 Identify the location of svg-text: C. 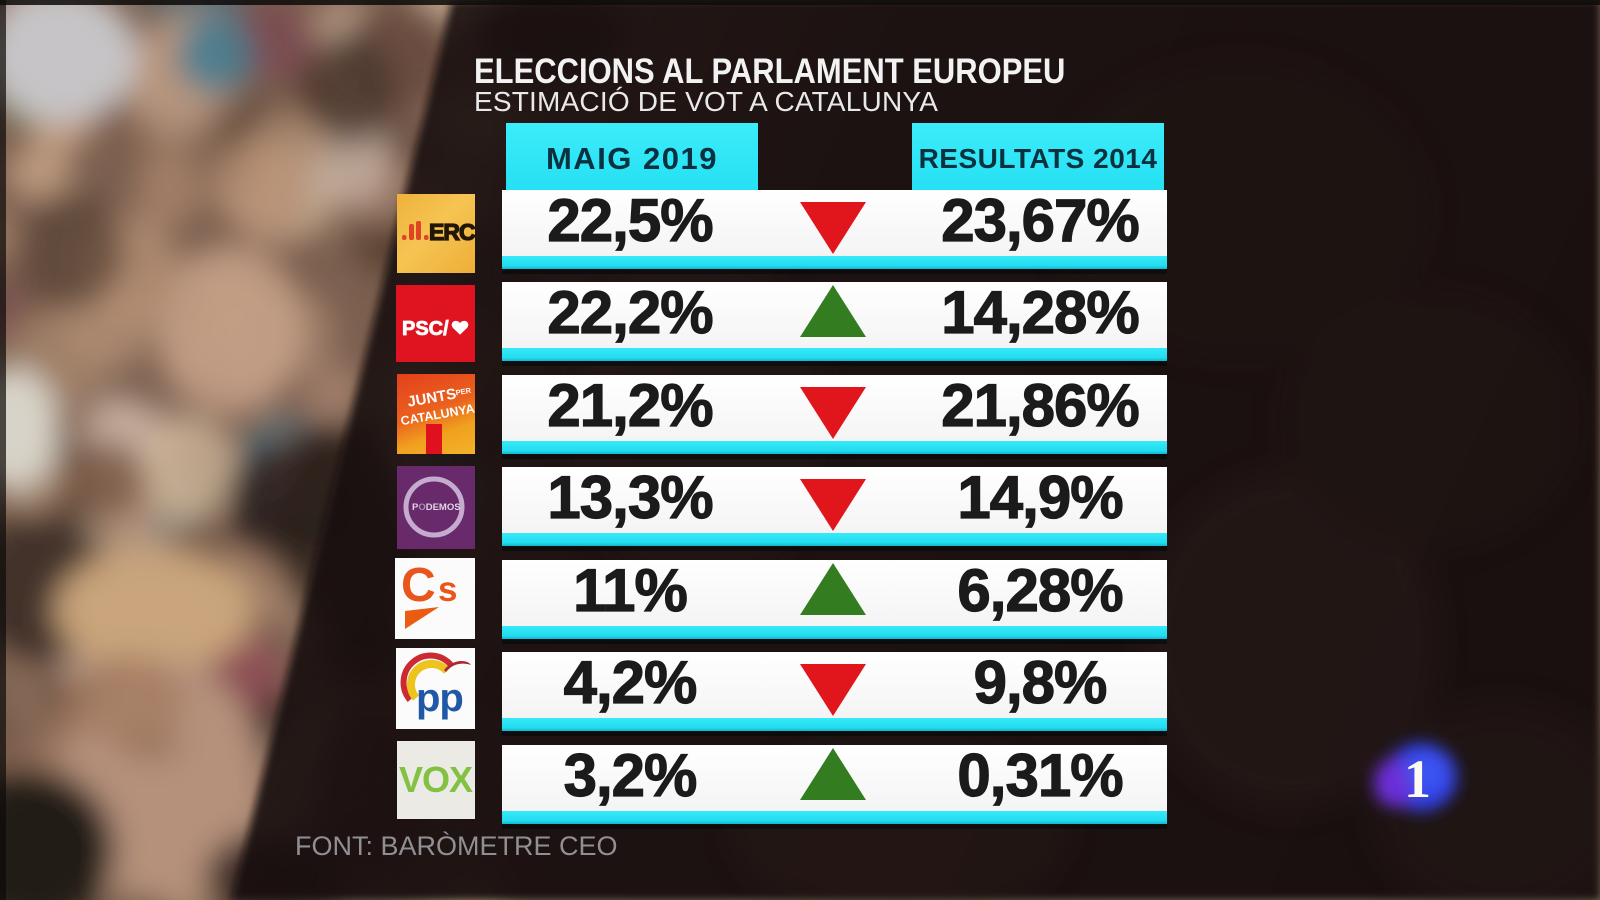
(418, 585).